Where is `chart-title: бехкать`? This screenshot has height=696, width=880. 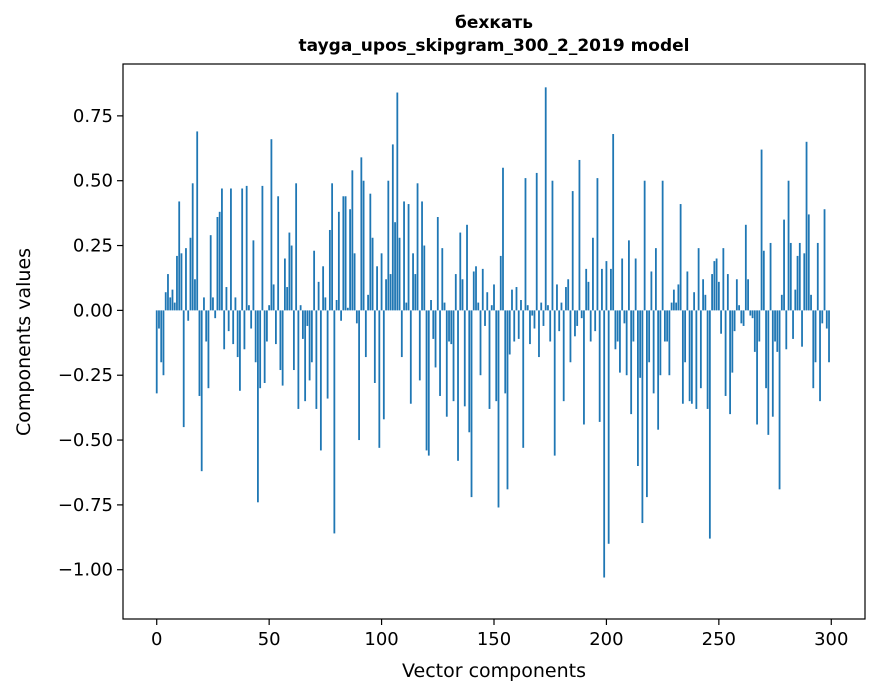
chart-title: бехкать is located at coordinates (494, 23).